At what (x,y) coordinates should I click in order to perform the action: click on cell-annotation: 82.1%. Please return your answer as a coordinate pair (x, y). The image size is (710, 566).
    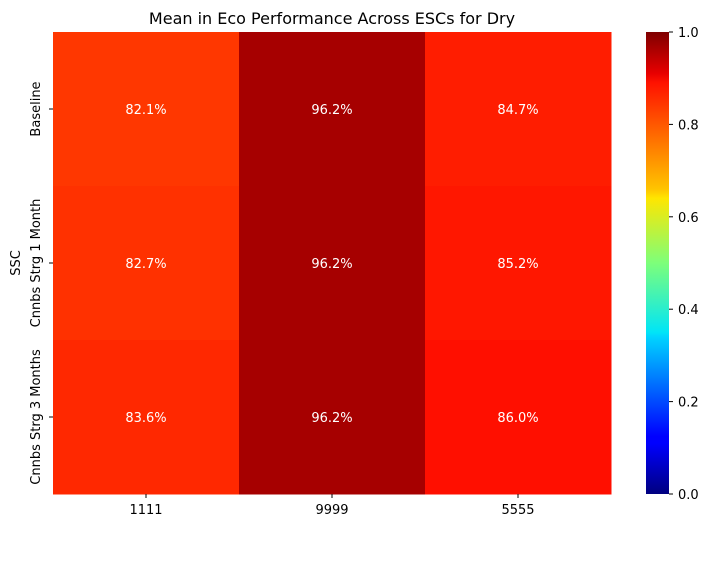
    Looking at the image, I should click on (145, 110).